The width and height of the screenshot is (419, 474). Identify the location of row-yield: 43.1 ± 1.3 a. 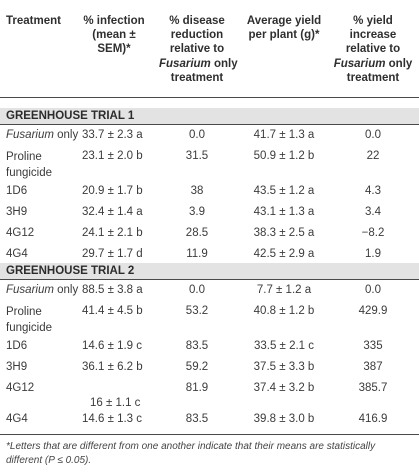
(284, 212).